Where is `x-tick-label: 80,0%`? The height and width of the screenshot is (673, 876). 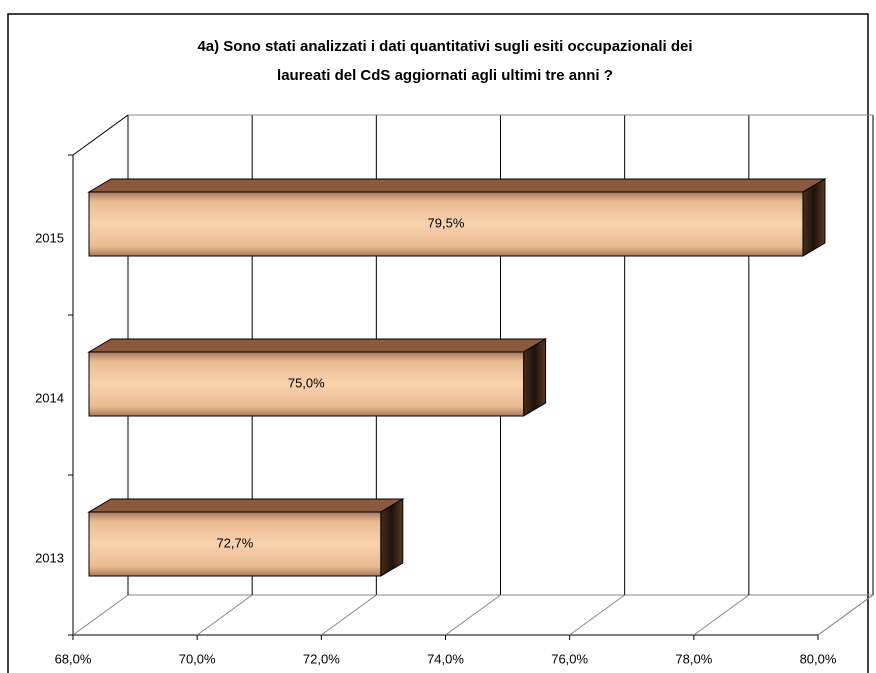
x-tick-label: 80,0% is located at coordinates (818, 658).